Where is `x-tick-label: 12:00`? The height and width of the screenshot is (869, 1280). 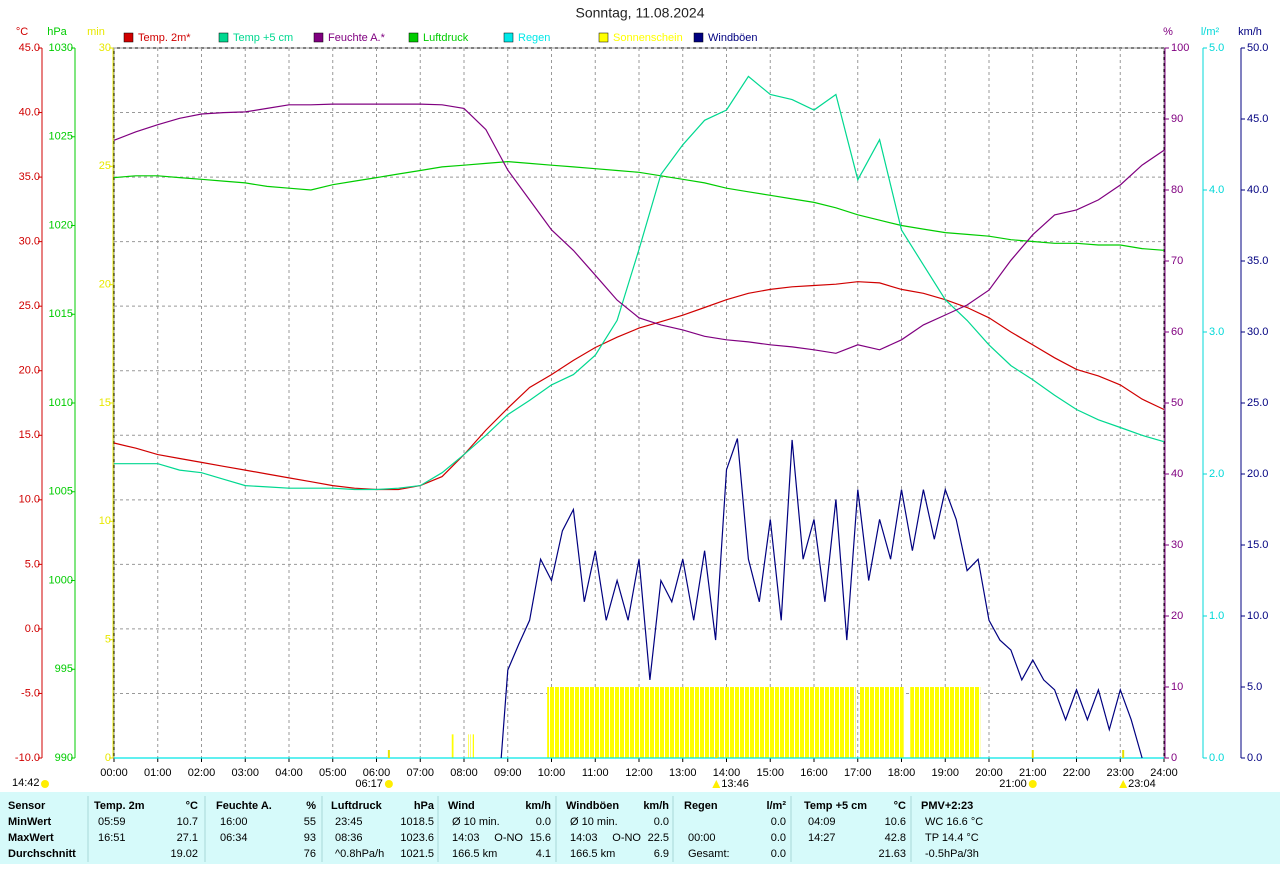 x-tick-label: 12:00 is located at coordinates (639, 773).